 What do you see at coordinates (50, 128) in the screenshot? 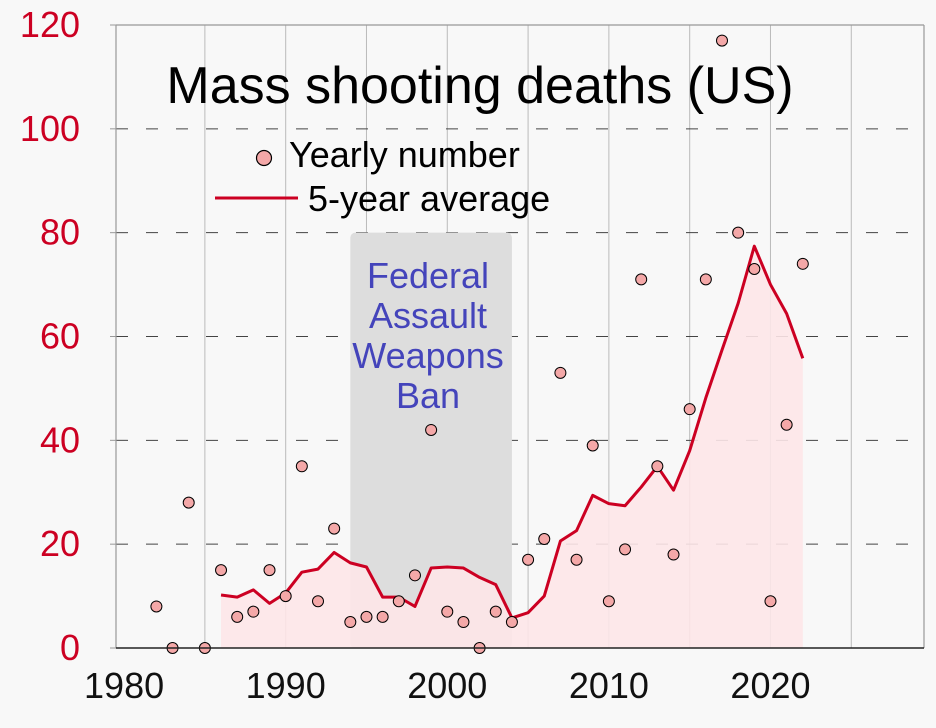
I see `y-tick-label: 100` at bounding box center [50, 128].